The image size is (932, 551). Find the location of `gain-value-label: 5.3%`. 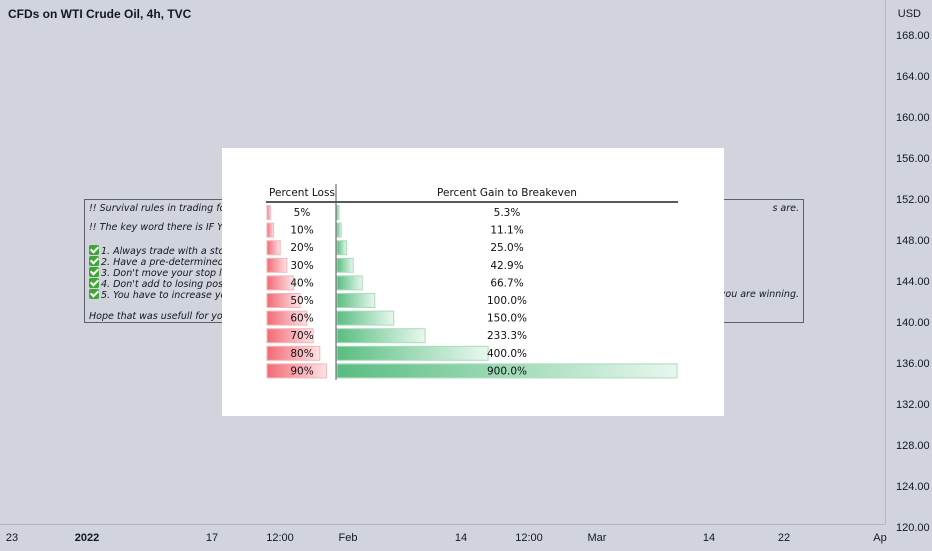

gain-value-label: 5.3% is located at coordinates (507, 213).